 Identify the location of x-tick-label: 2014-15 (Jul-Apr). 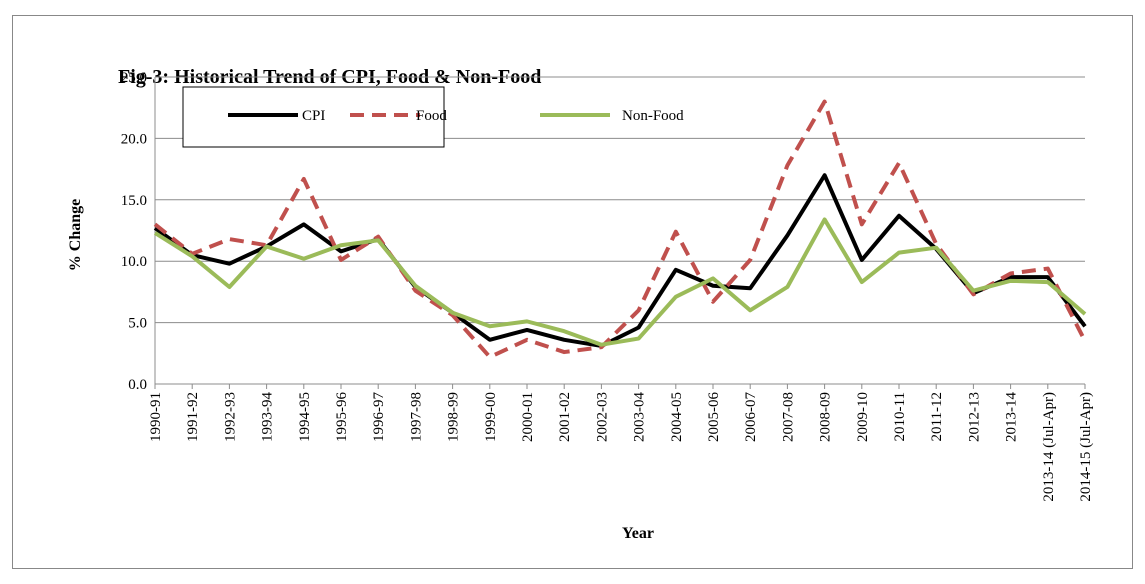
(1086, 447).